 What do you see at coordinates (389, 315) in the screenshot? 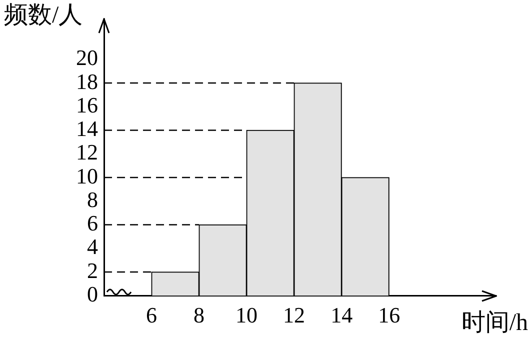
I see `x-tick-label: 16` at bounding box center [389, 315].